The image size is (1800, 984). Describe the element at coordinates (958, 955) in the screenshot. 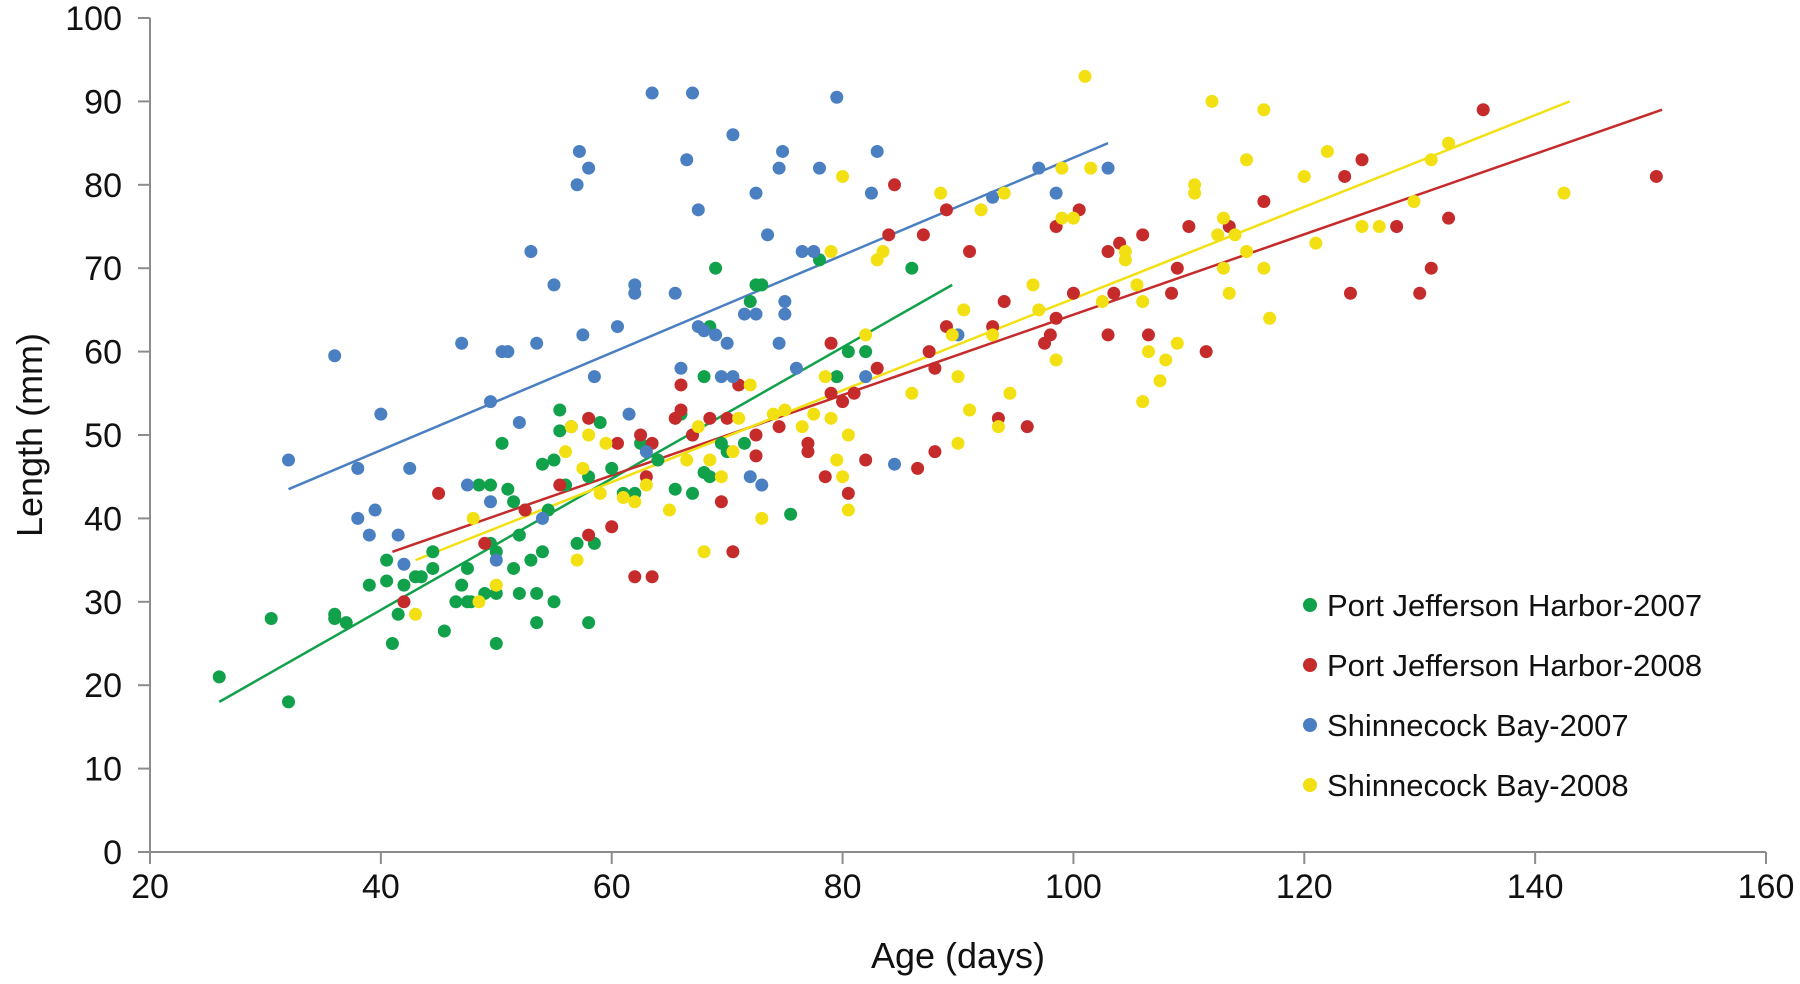

I see `x-axis-title: Age (days)` at that location.